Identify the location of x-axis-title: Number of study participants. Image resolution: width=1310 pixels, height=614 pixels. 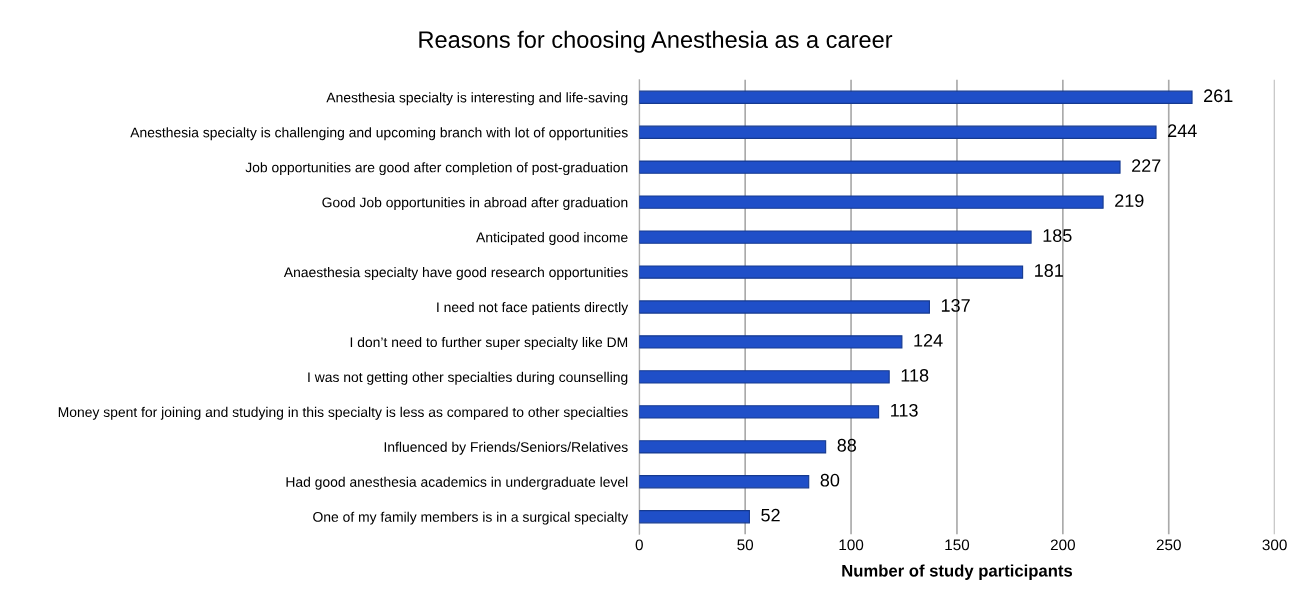
(957, 572).